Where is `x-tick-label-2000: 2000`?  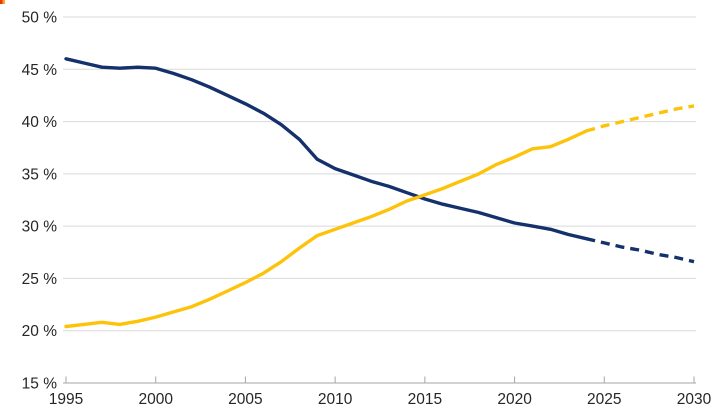
x-tick-label-2000: 2000 is located at coordinates (155, 399).